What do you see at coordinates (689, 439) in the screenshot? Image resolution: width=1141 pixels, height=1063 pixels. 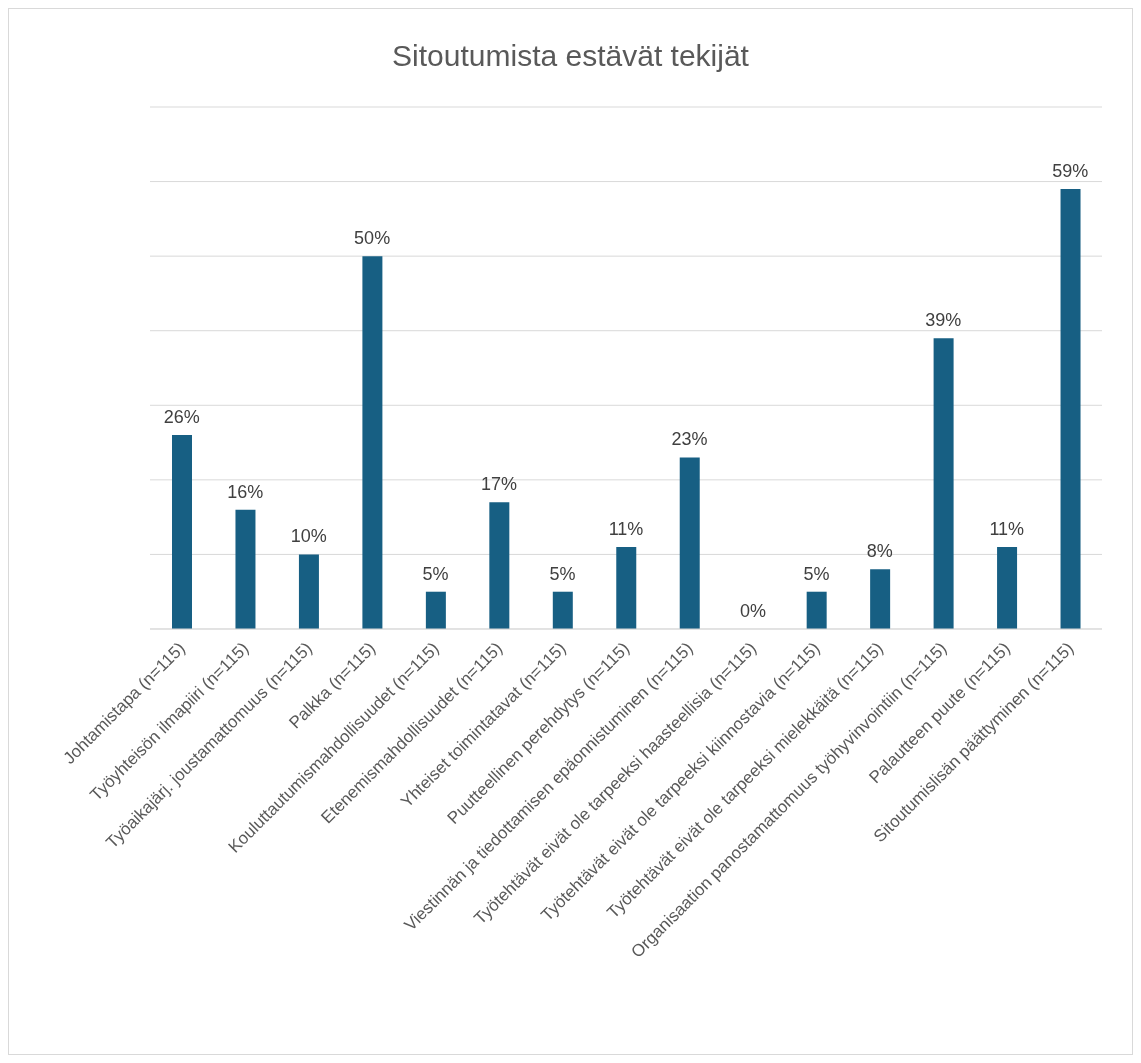 I see `data-label: 23%` at bounding box center [689, 439].